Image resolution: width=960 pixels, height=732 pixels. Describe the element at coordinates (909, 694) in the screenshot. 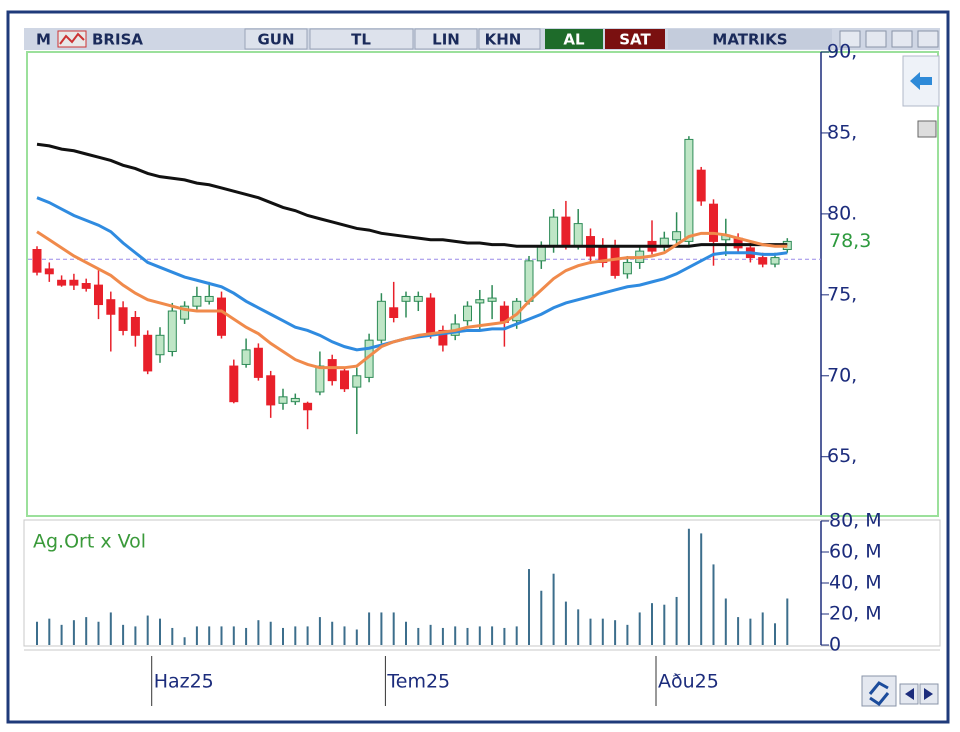

I see `scroll-left-icon` at that location.